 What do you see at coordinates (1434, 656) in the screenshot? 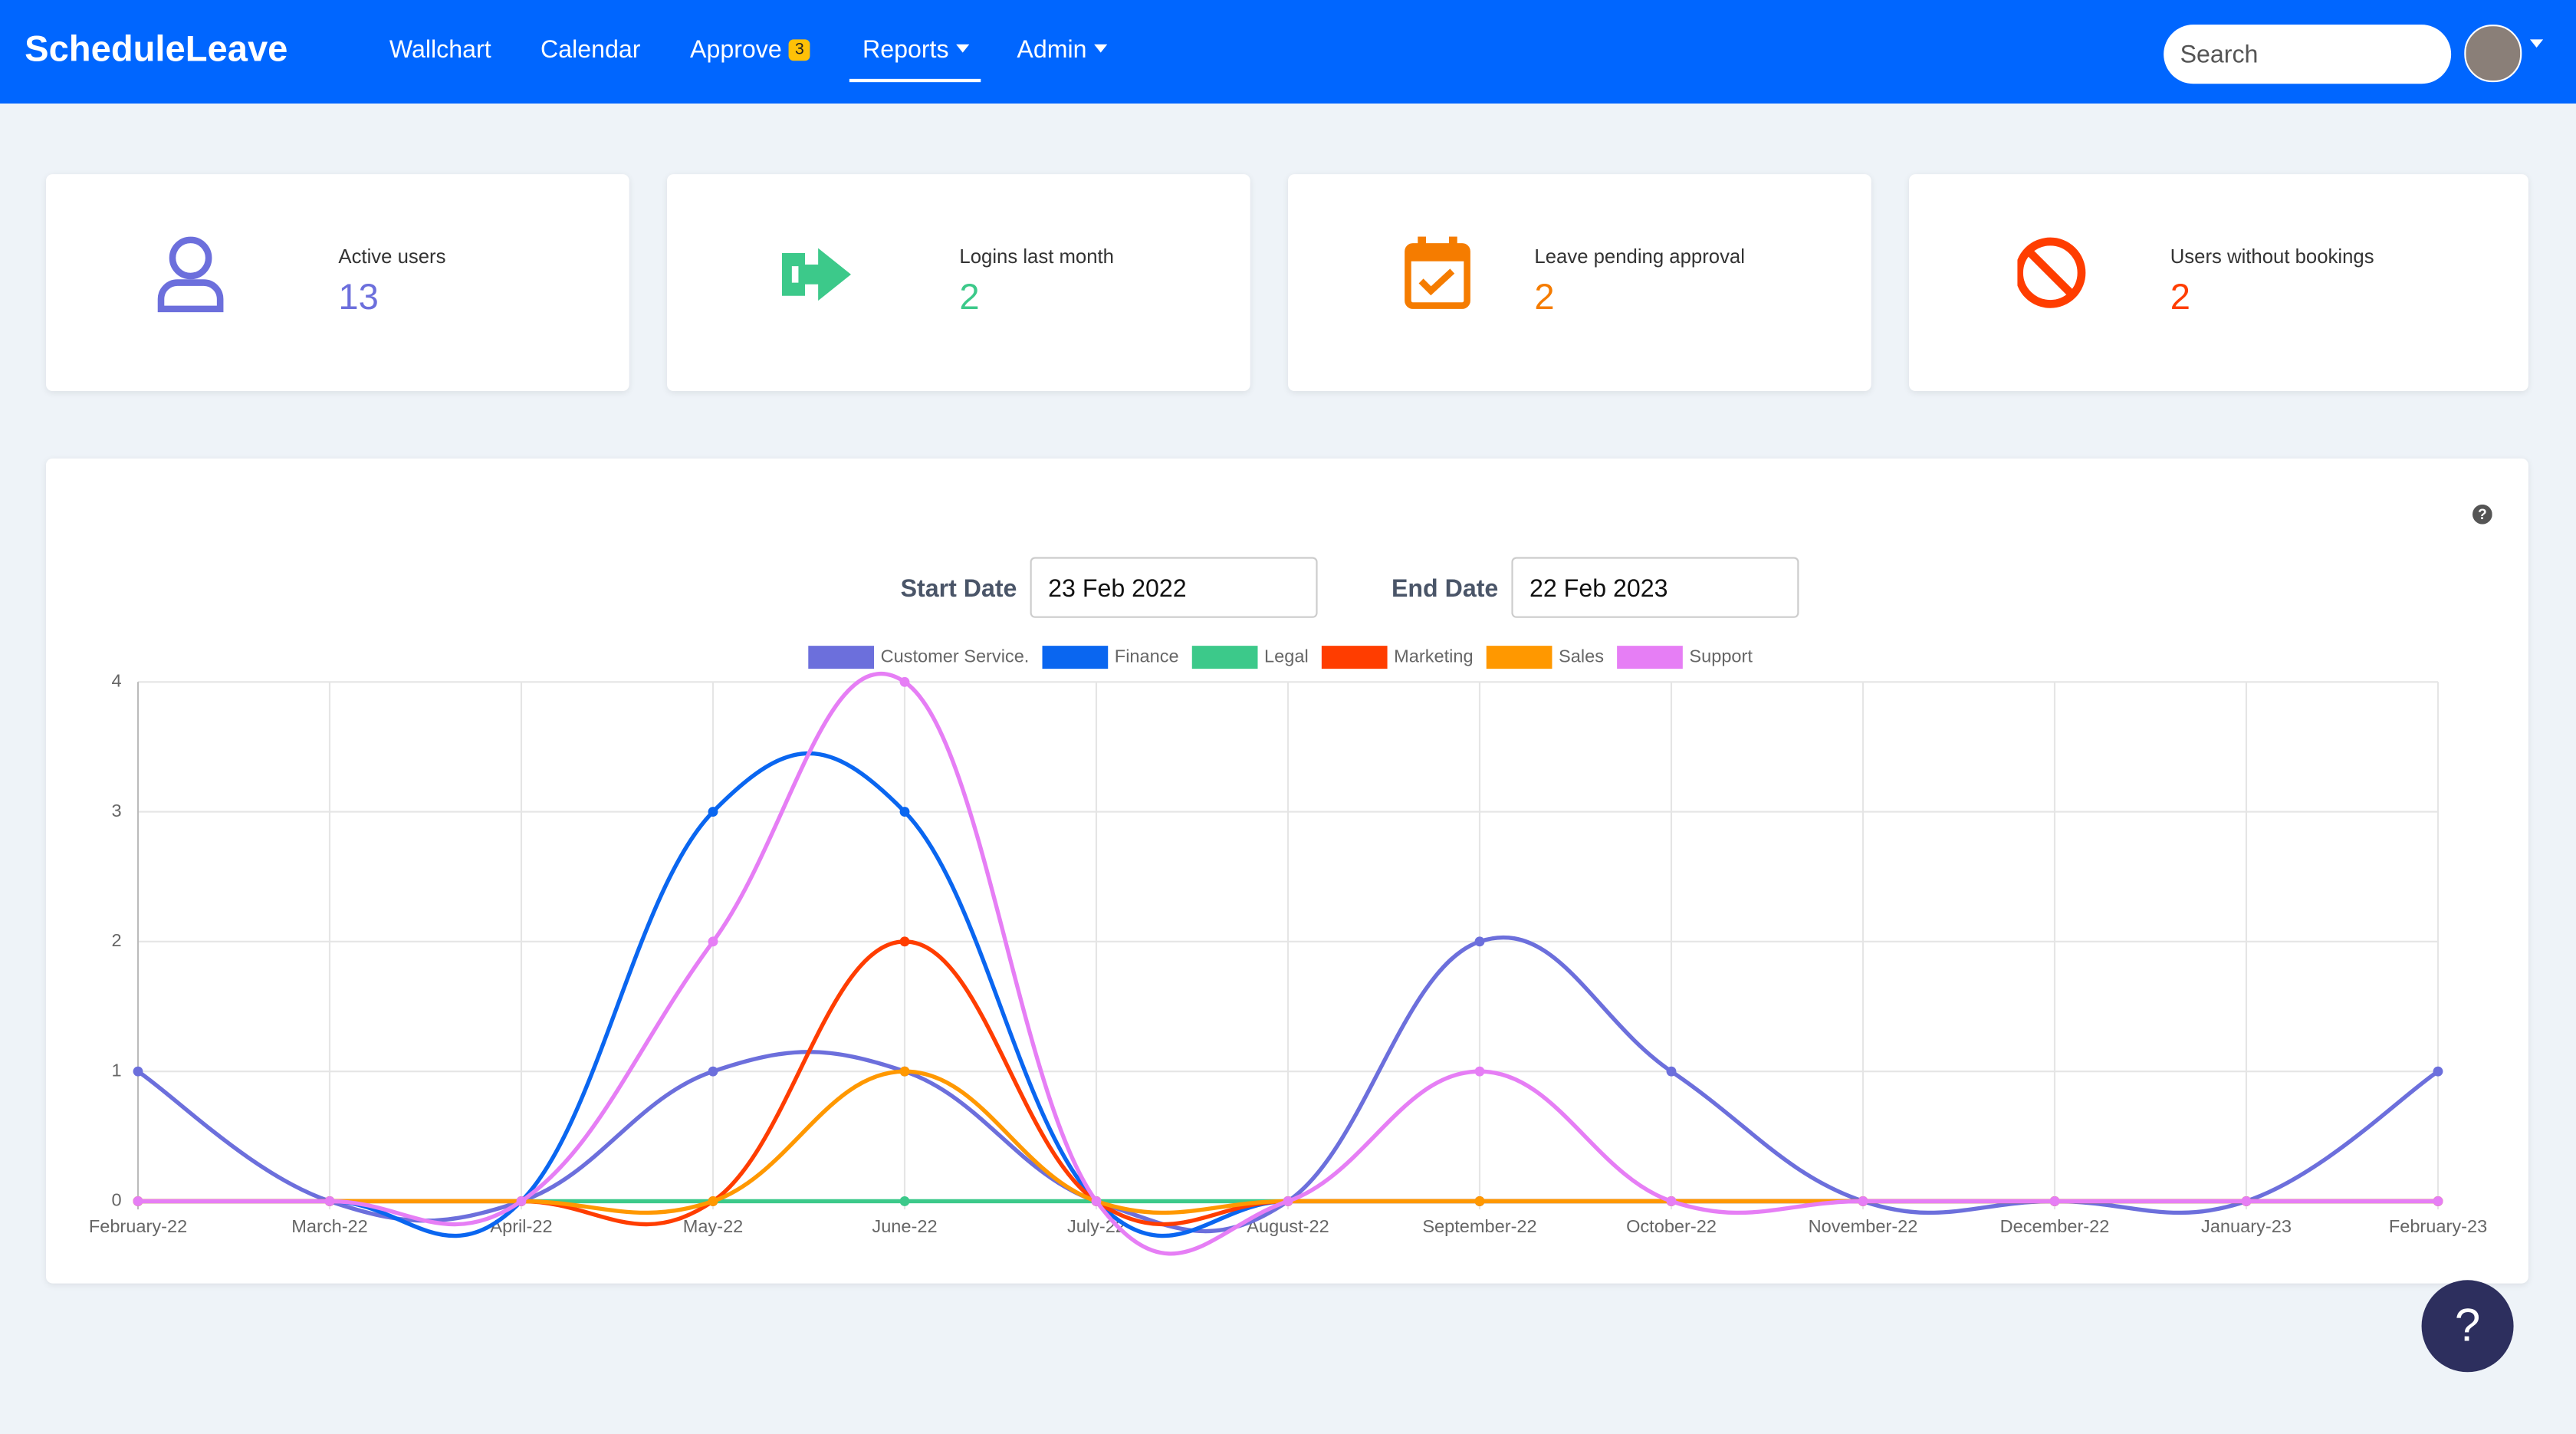
I see `legend-label: Marketing` at bounding box center [1434, 656].